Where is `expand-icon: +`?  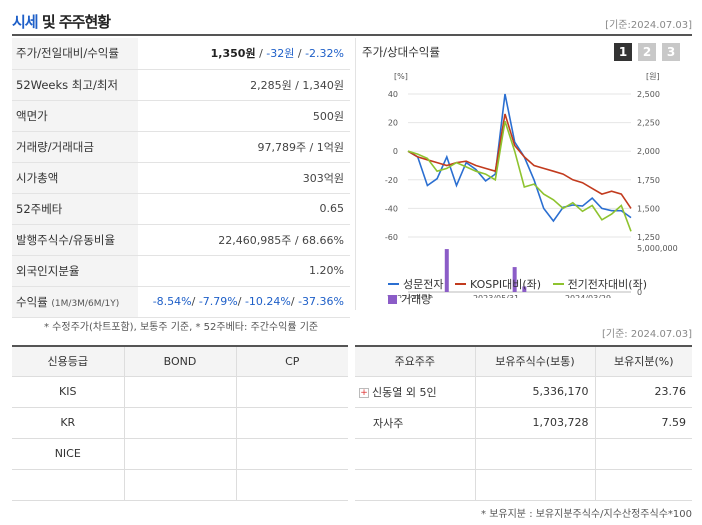 expand-icon: + is located at coordinates (364, 392).